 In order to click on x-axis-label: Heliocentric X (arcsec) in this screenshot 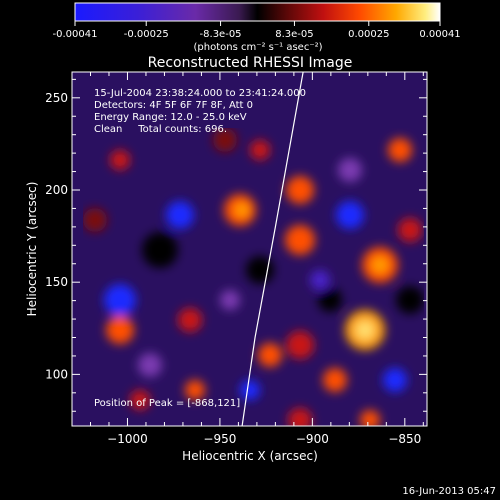, I will do `click(250, 456)`.